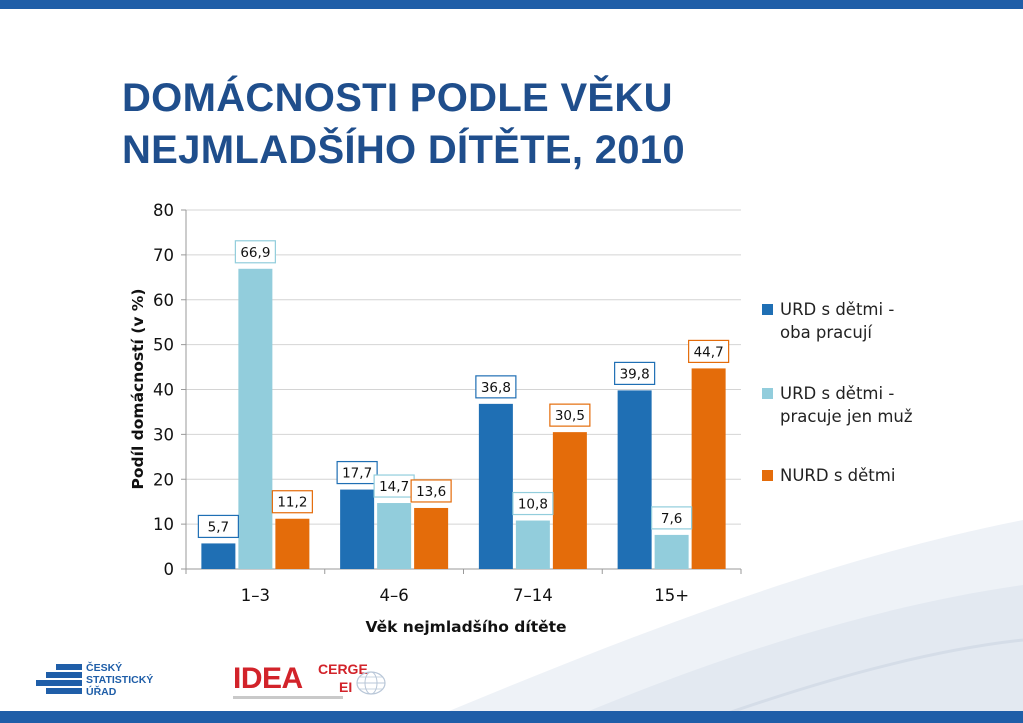 Image resolution: width=1023 pixels, height=723 pixels. I want to click on bottom-accent-bar, so click(511, 717).